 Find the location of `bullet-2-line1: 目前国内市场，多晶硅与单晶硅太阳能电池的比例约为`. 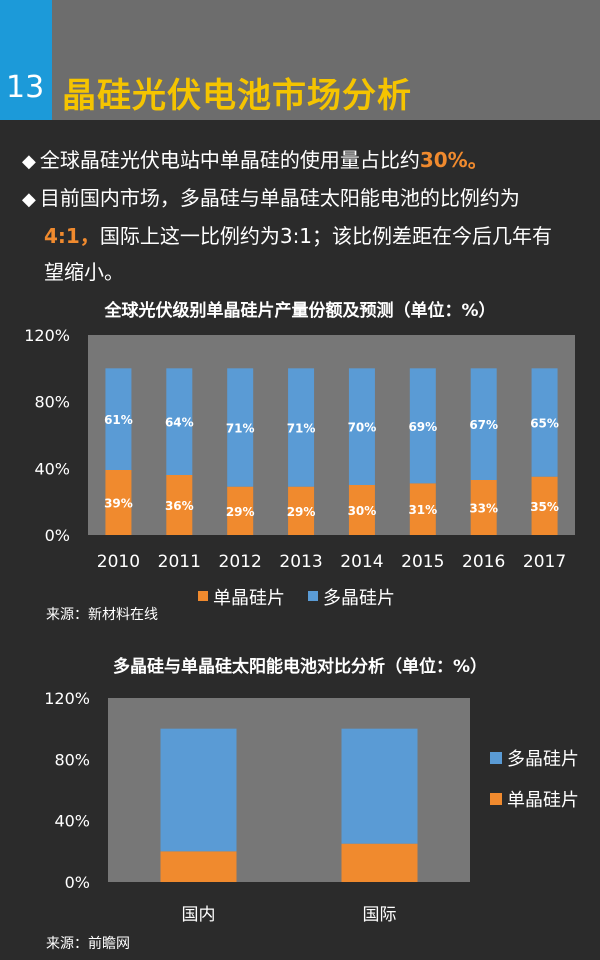

bullet-2-line1: 目前国内市场，多晶硅与单晶硅太阳能电池的比例约为 is located at coordinates (279, 198).